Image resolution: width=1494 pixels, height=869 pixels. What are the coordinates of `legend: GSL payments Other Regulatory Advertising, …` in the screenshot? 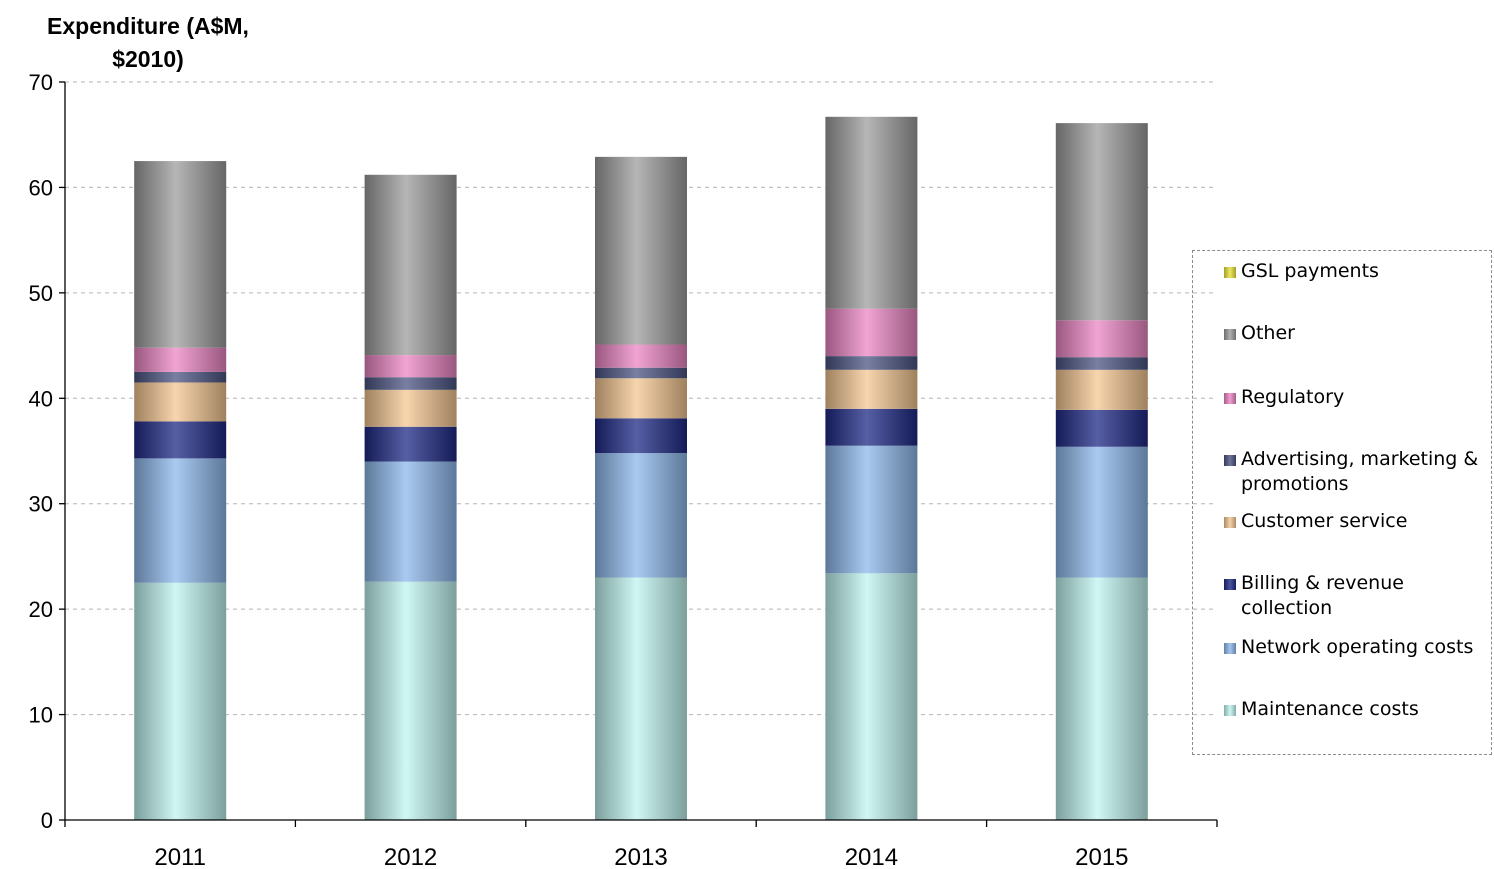 It's located at (1342, 502).